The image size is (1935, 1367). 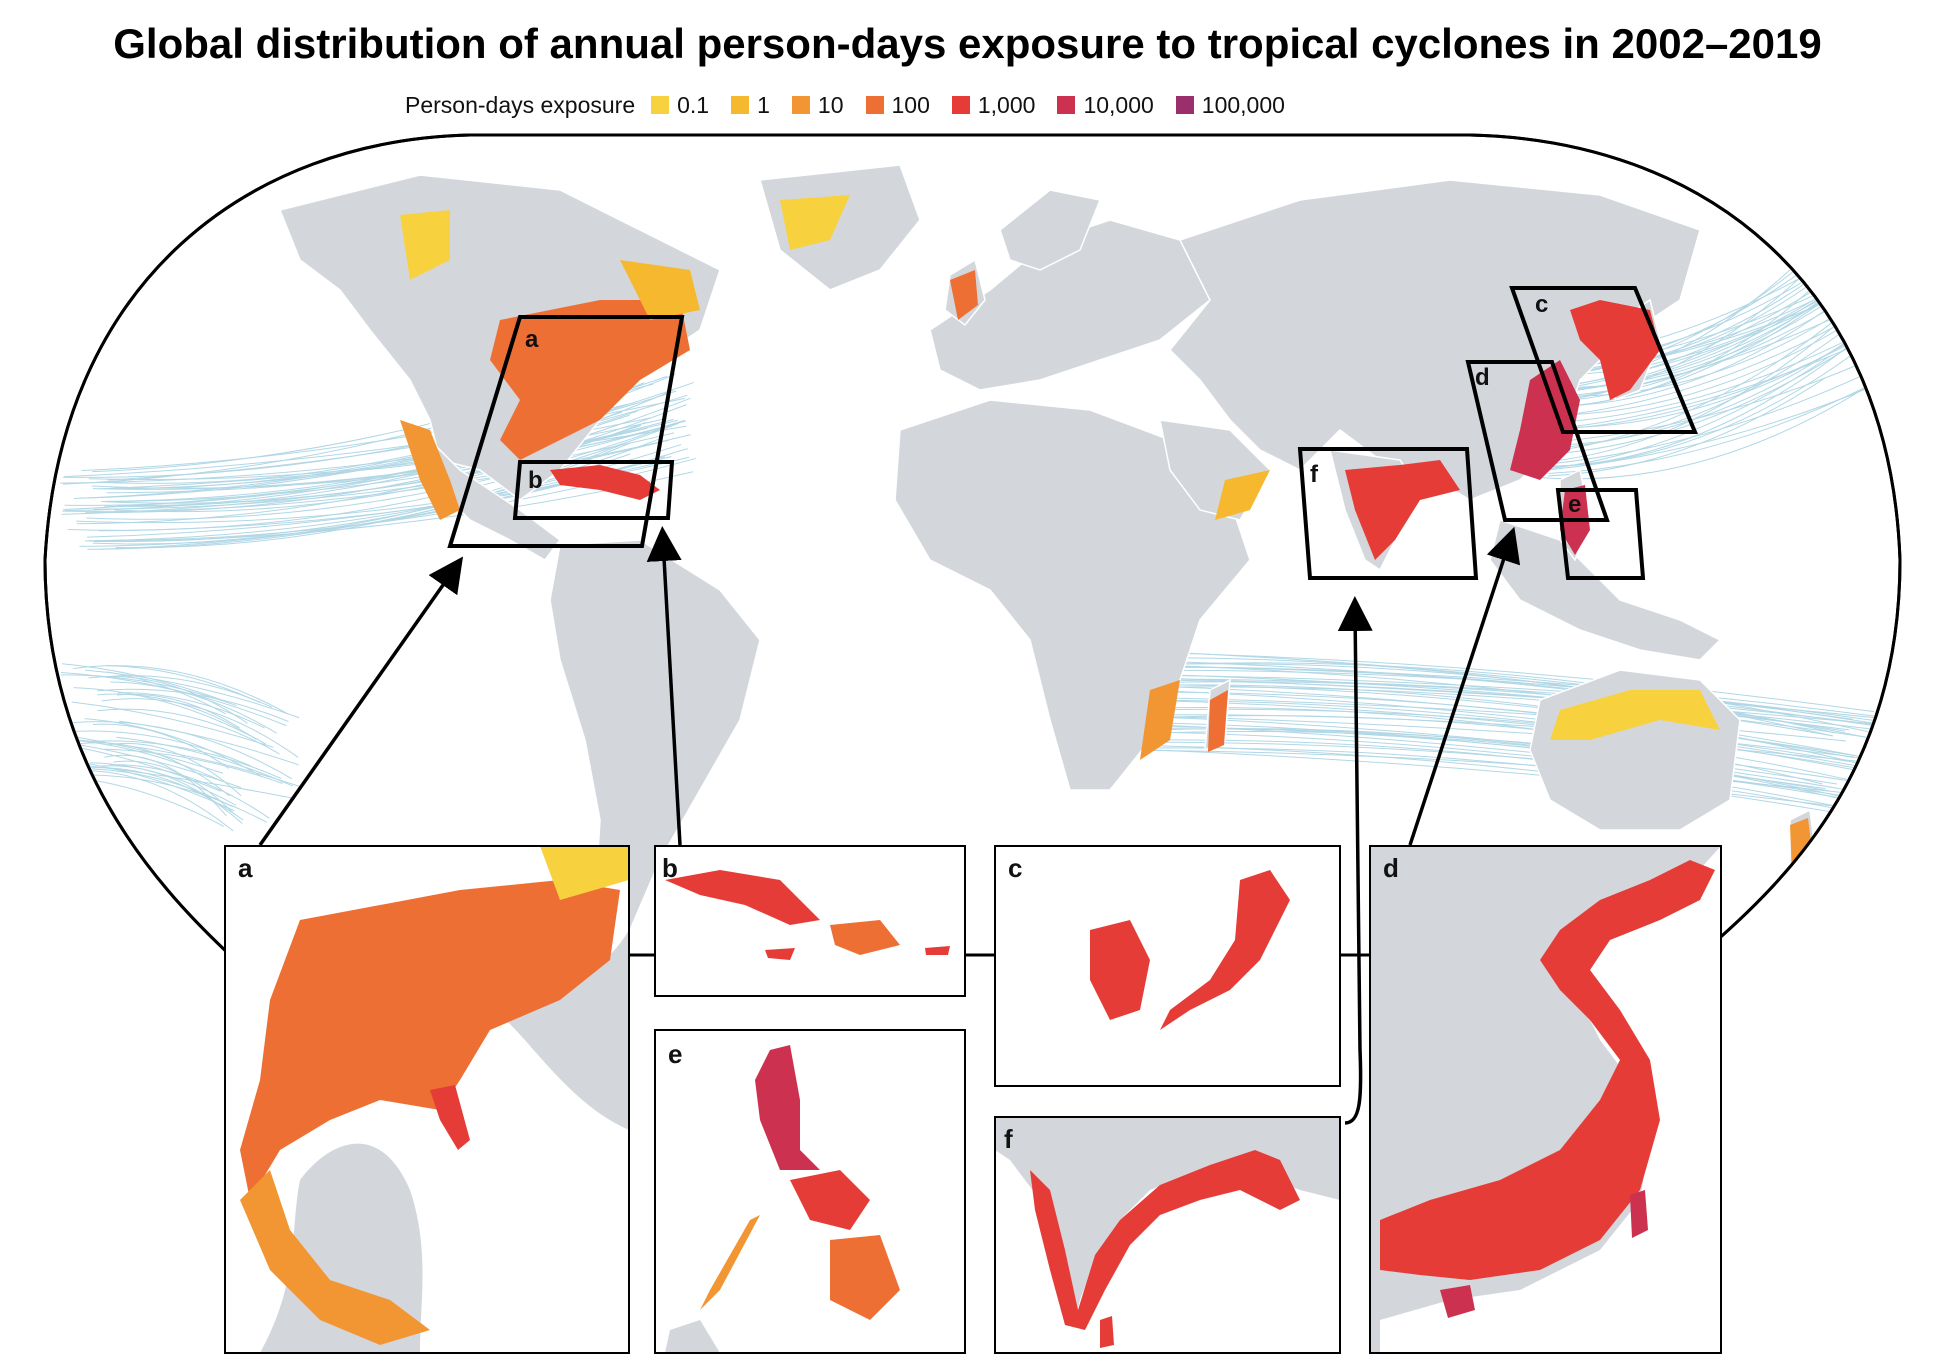 What do you see at coordinates (532, 339) in the screenshot?
I see `box-label-a: a` at bounding box center [532, 339].